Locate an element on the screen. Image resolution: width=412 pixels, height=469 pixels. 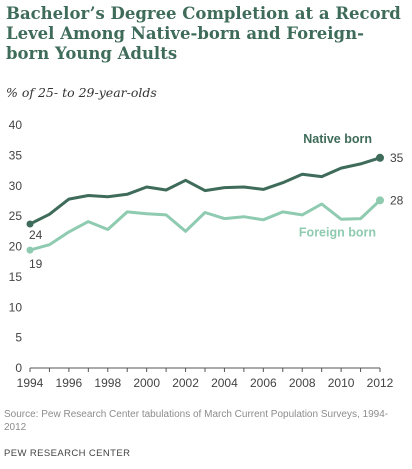
end-value-label: 28 is located at coordinates (397, 200).